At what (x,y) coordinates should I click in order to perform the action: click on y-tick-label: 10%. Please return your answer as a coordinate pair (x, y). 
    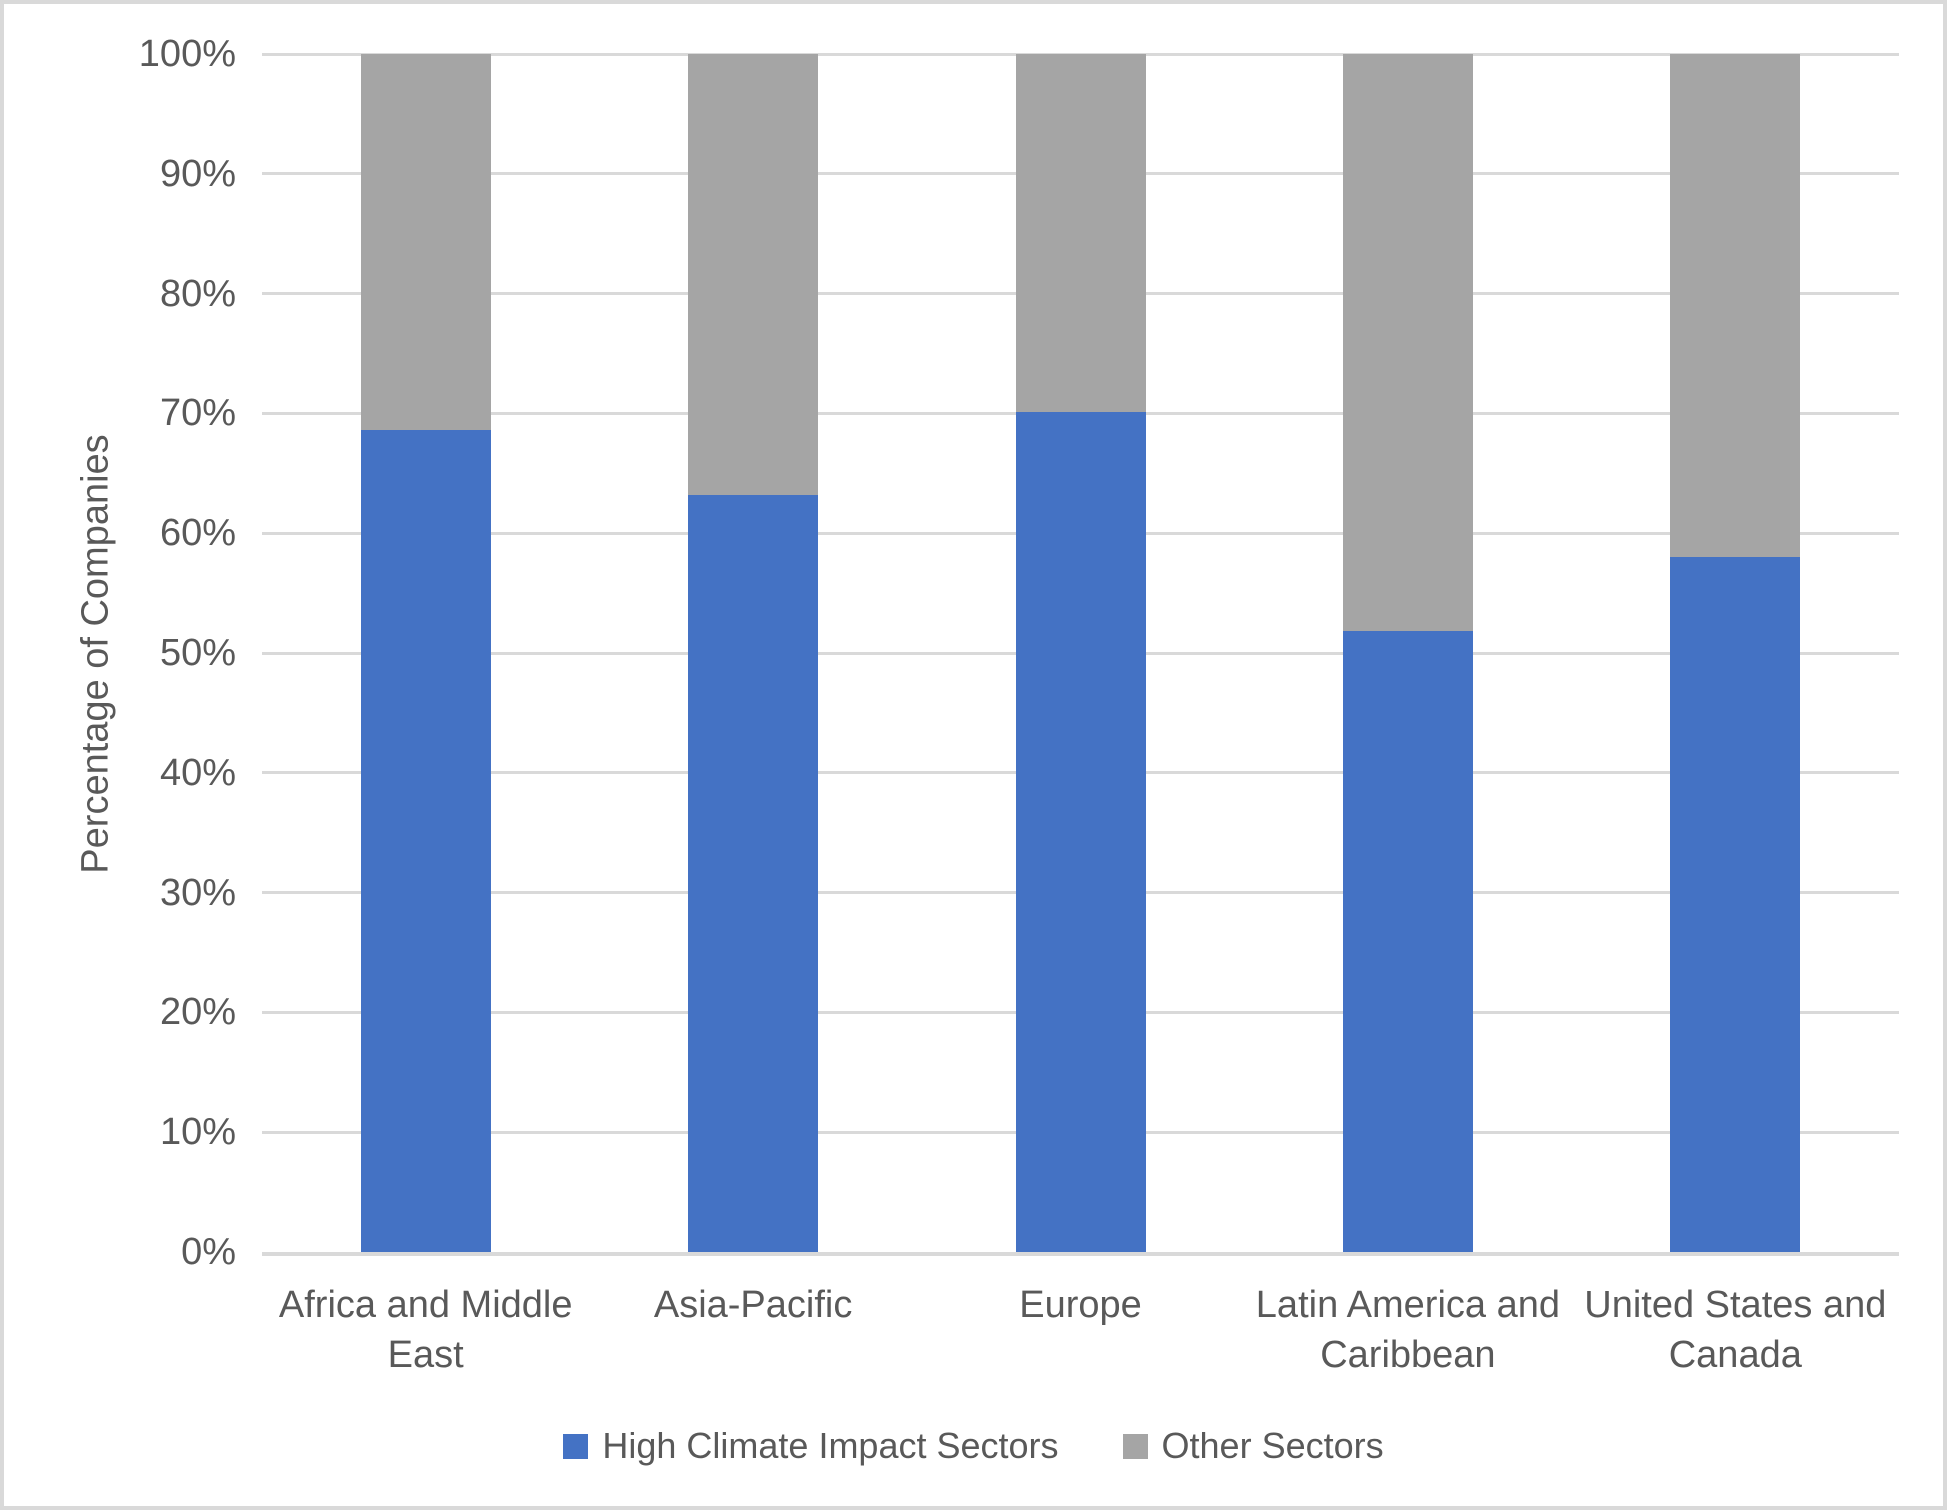
    Looking at the image, I should click on (197, 1132).